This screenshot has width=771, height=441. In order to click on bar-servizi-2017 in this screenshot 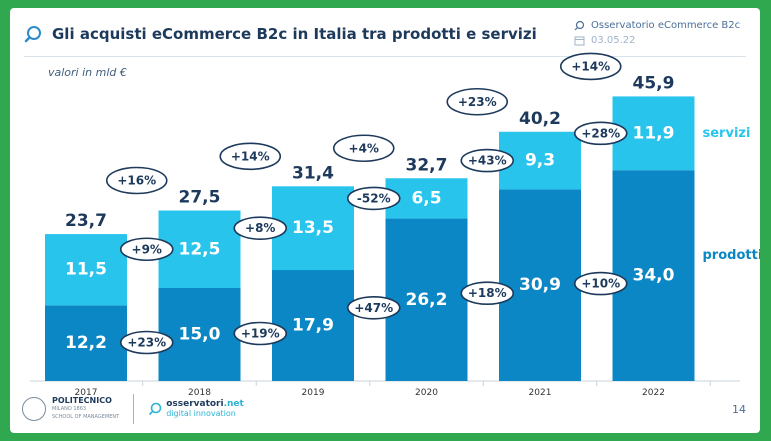, I will do `click(86, 270)`.